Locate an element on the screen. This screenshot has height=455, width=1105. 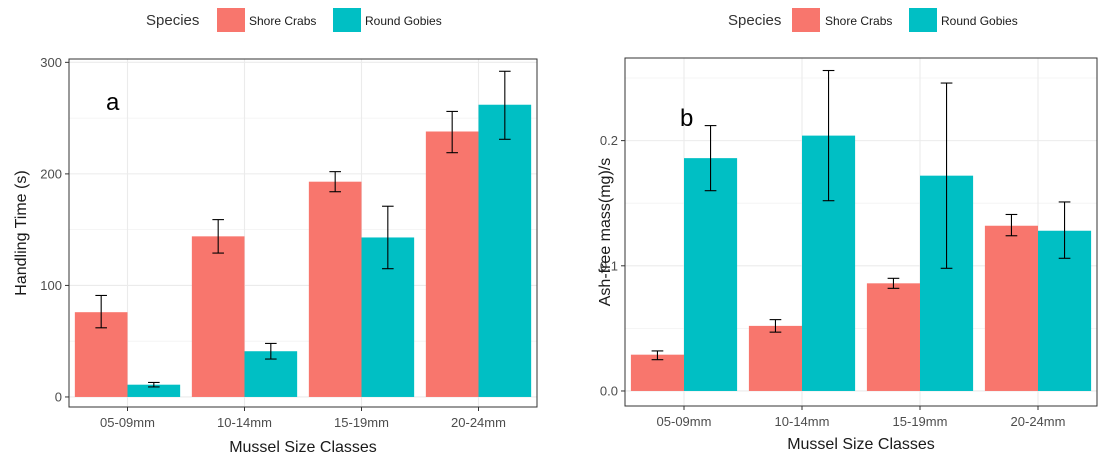
bar-shore-crabs-05-09mm is located at coordinates (657, 372).